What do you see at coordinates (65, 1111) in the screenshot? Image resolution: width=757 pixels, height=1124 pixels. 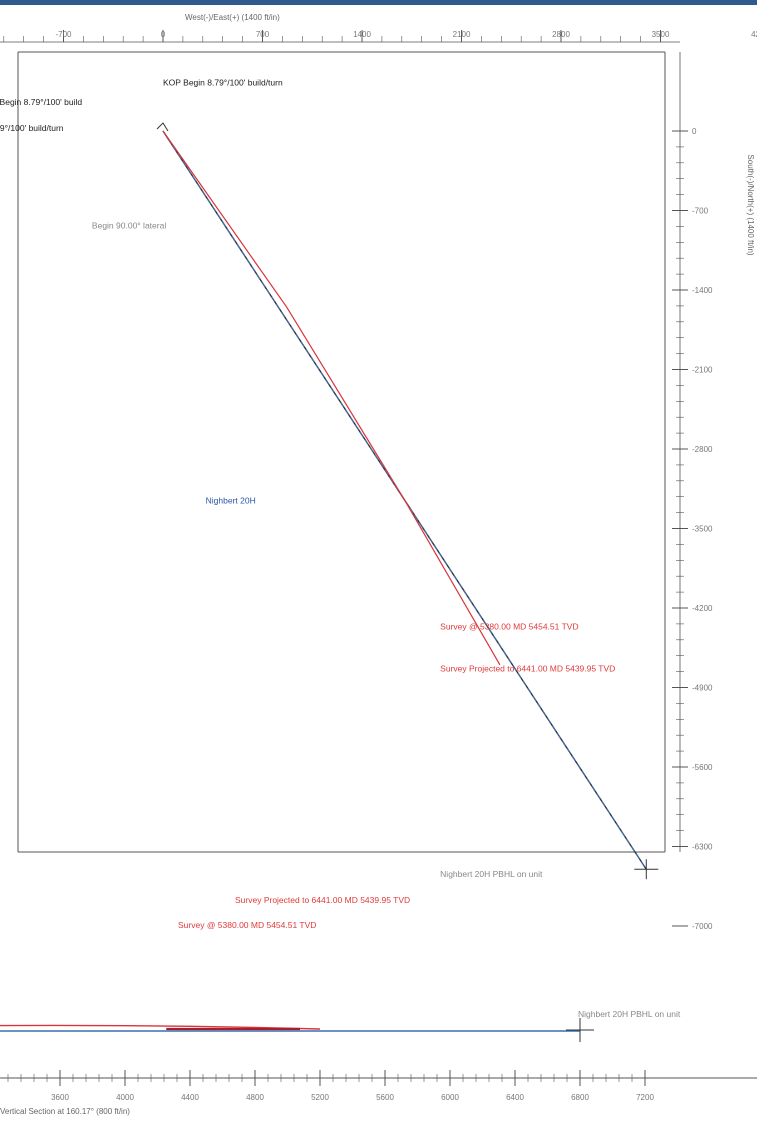 I see `section-x-axis-title: Vertical Section at 160.17° (800 ft/in)` at bounding box center [65, 1111].